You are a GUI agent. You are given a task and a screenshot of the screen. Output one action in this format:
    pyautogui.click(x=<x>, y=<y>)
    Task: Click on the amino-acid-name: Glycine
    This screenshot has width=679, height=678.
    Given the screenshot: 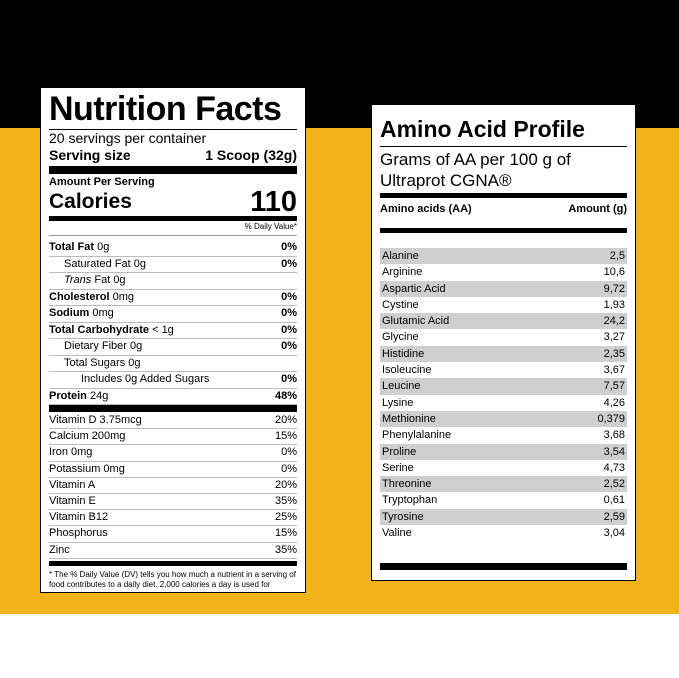 What is the action you would take?
    pyautogui.click(x=400, y=337)
    